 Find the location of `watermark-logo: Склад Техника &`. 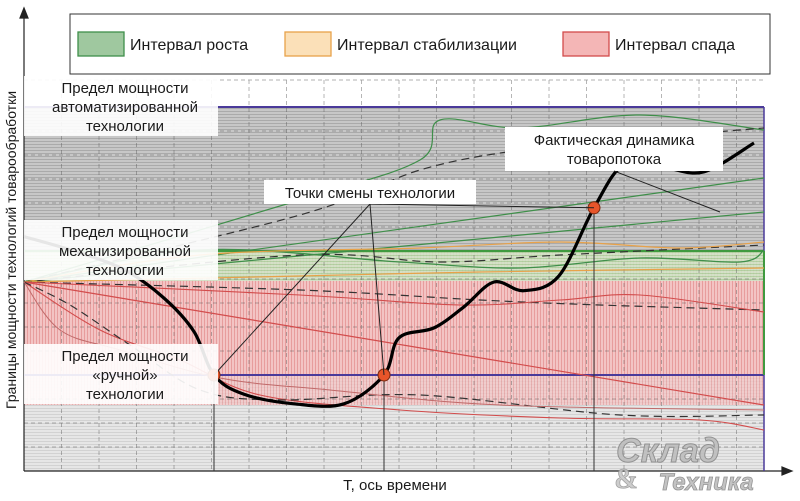

watermark-logo: Склад Техника & is located at coordinates (684, 464).